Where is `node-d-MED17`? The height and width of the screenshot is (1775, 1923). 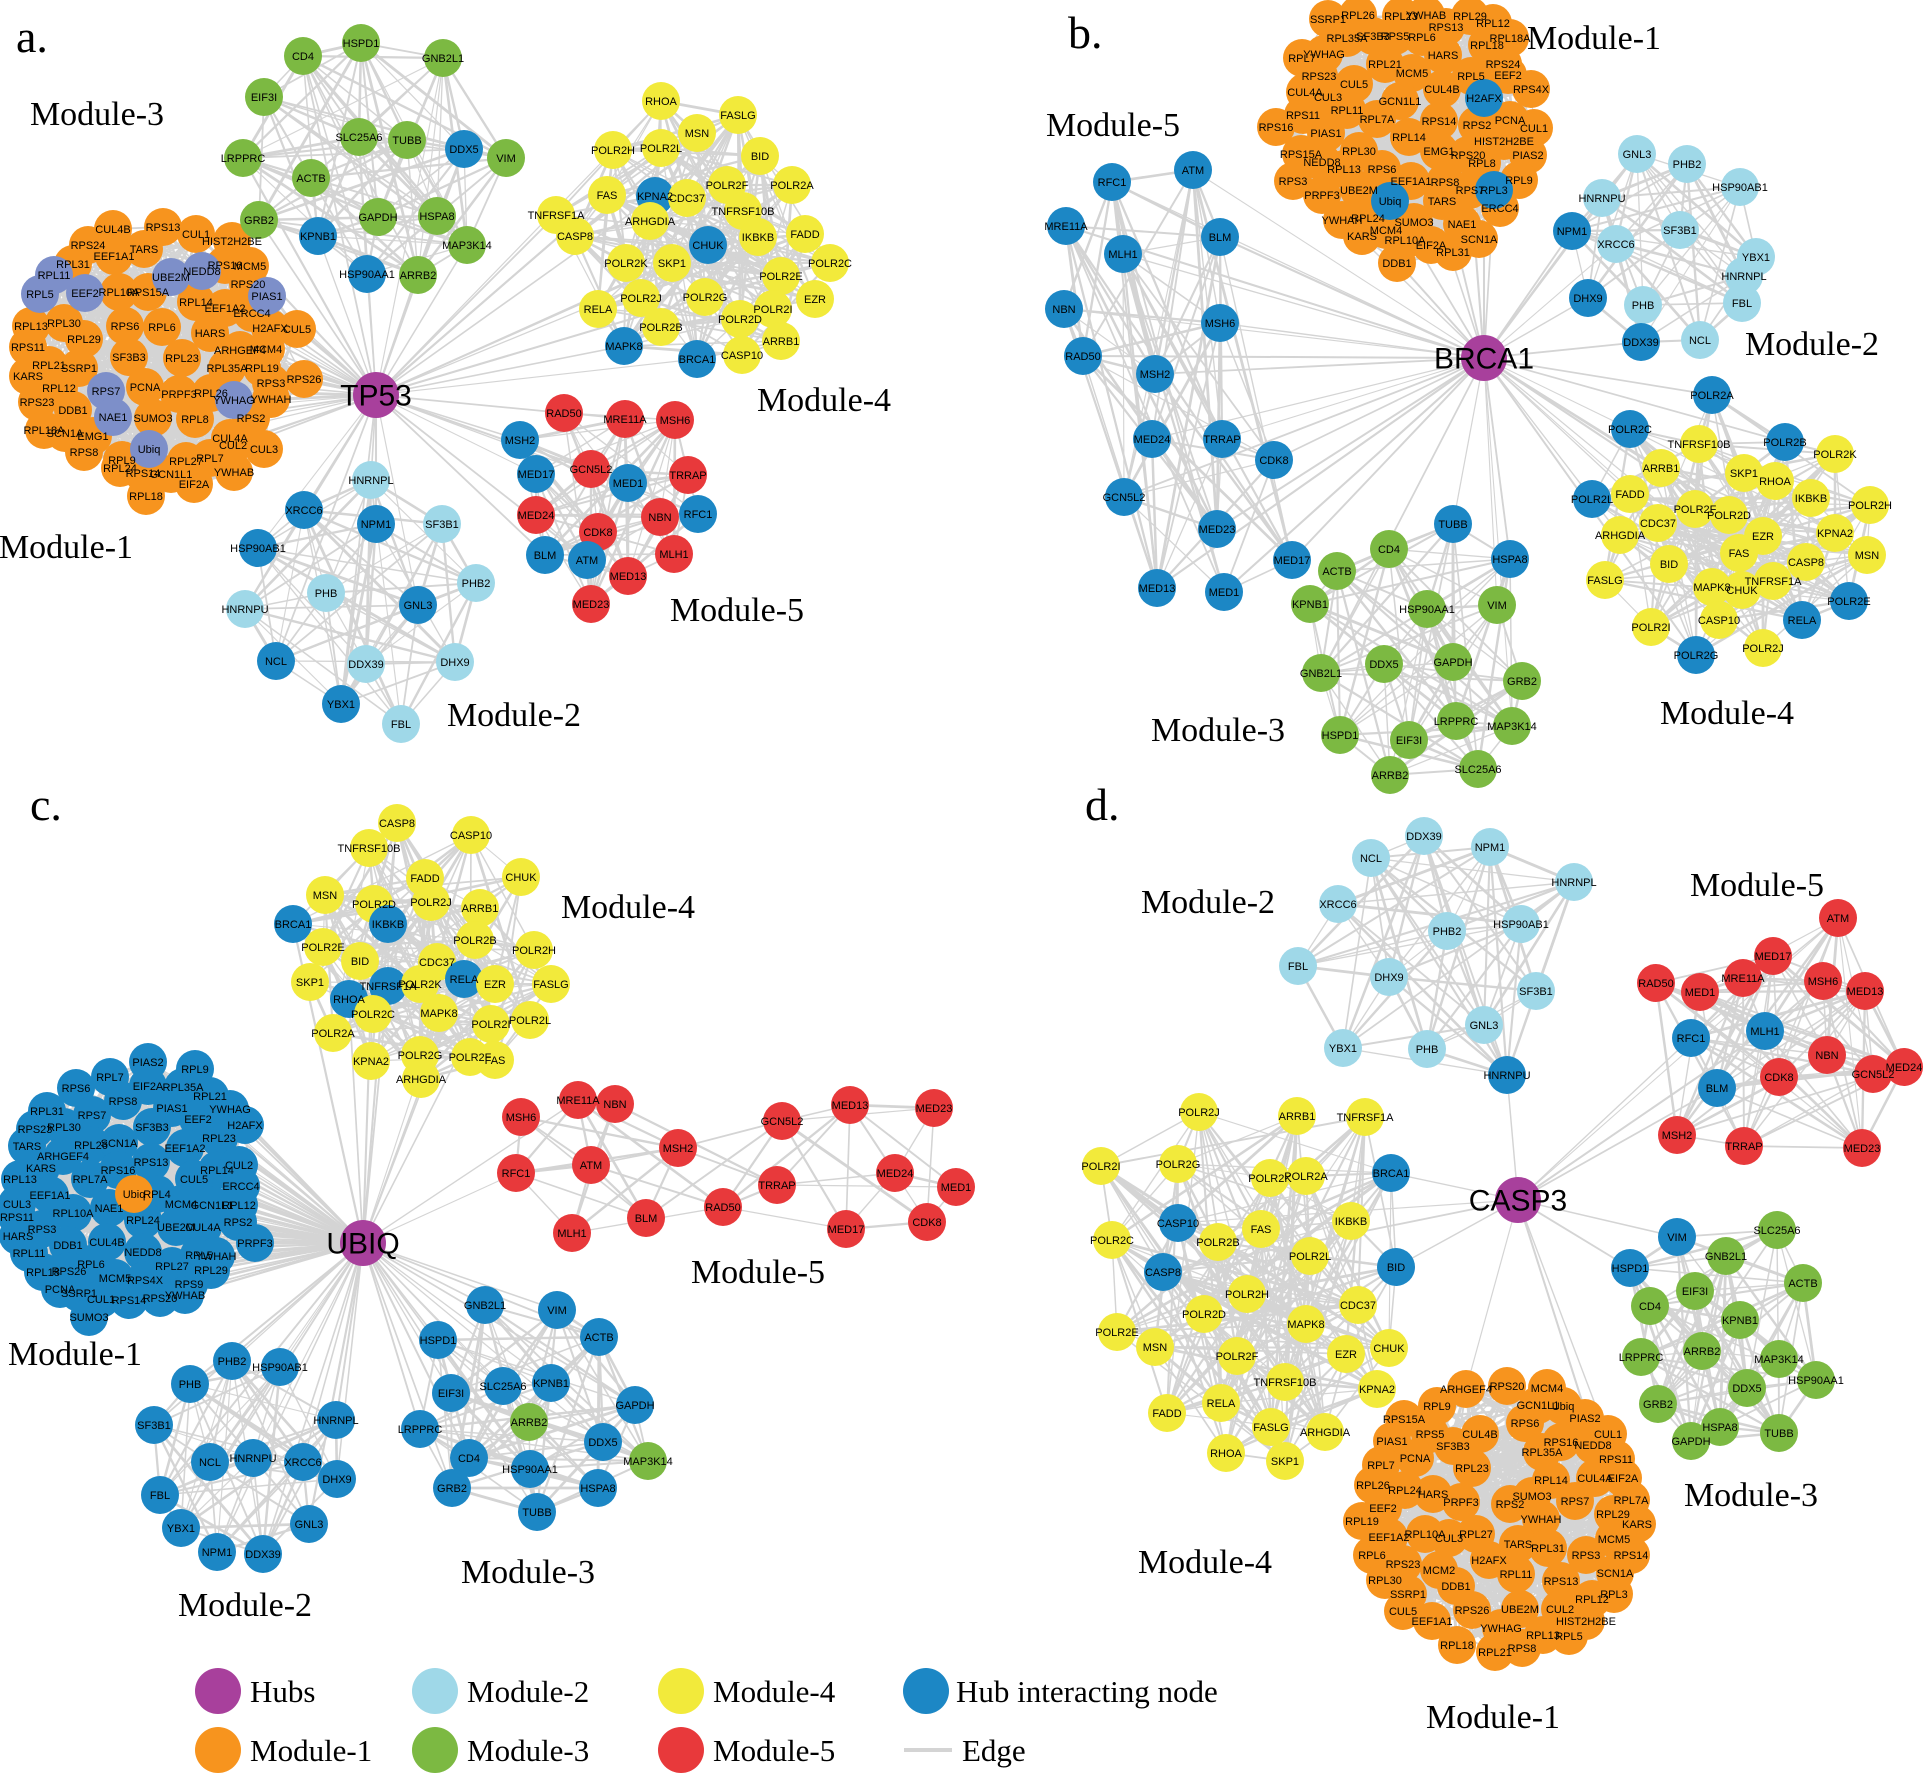
node-d-MED17 is located at coordinates (1773, 956).